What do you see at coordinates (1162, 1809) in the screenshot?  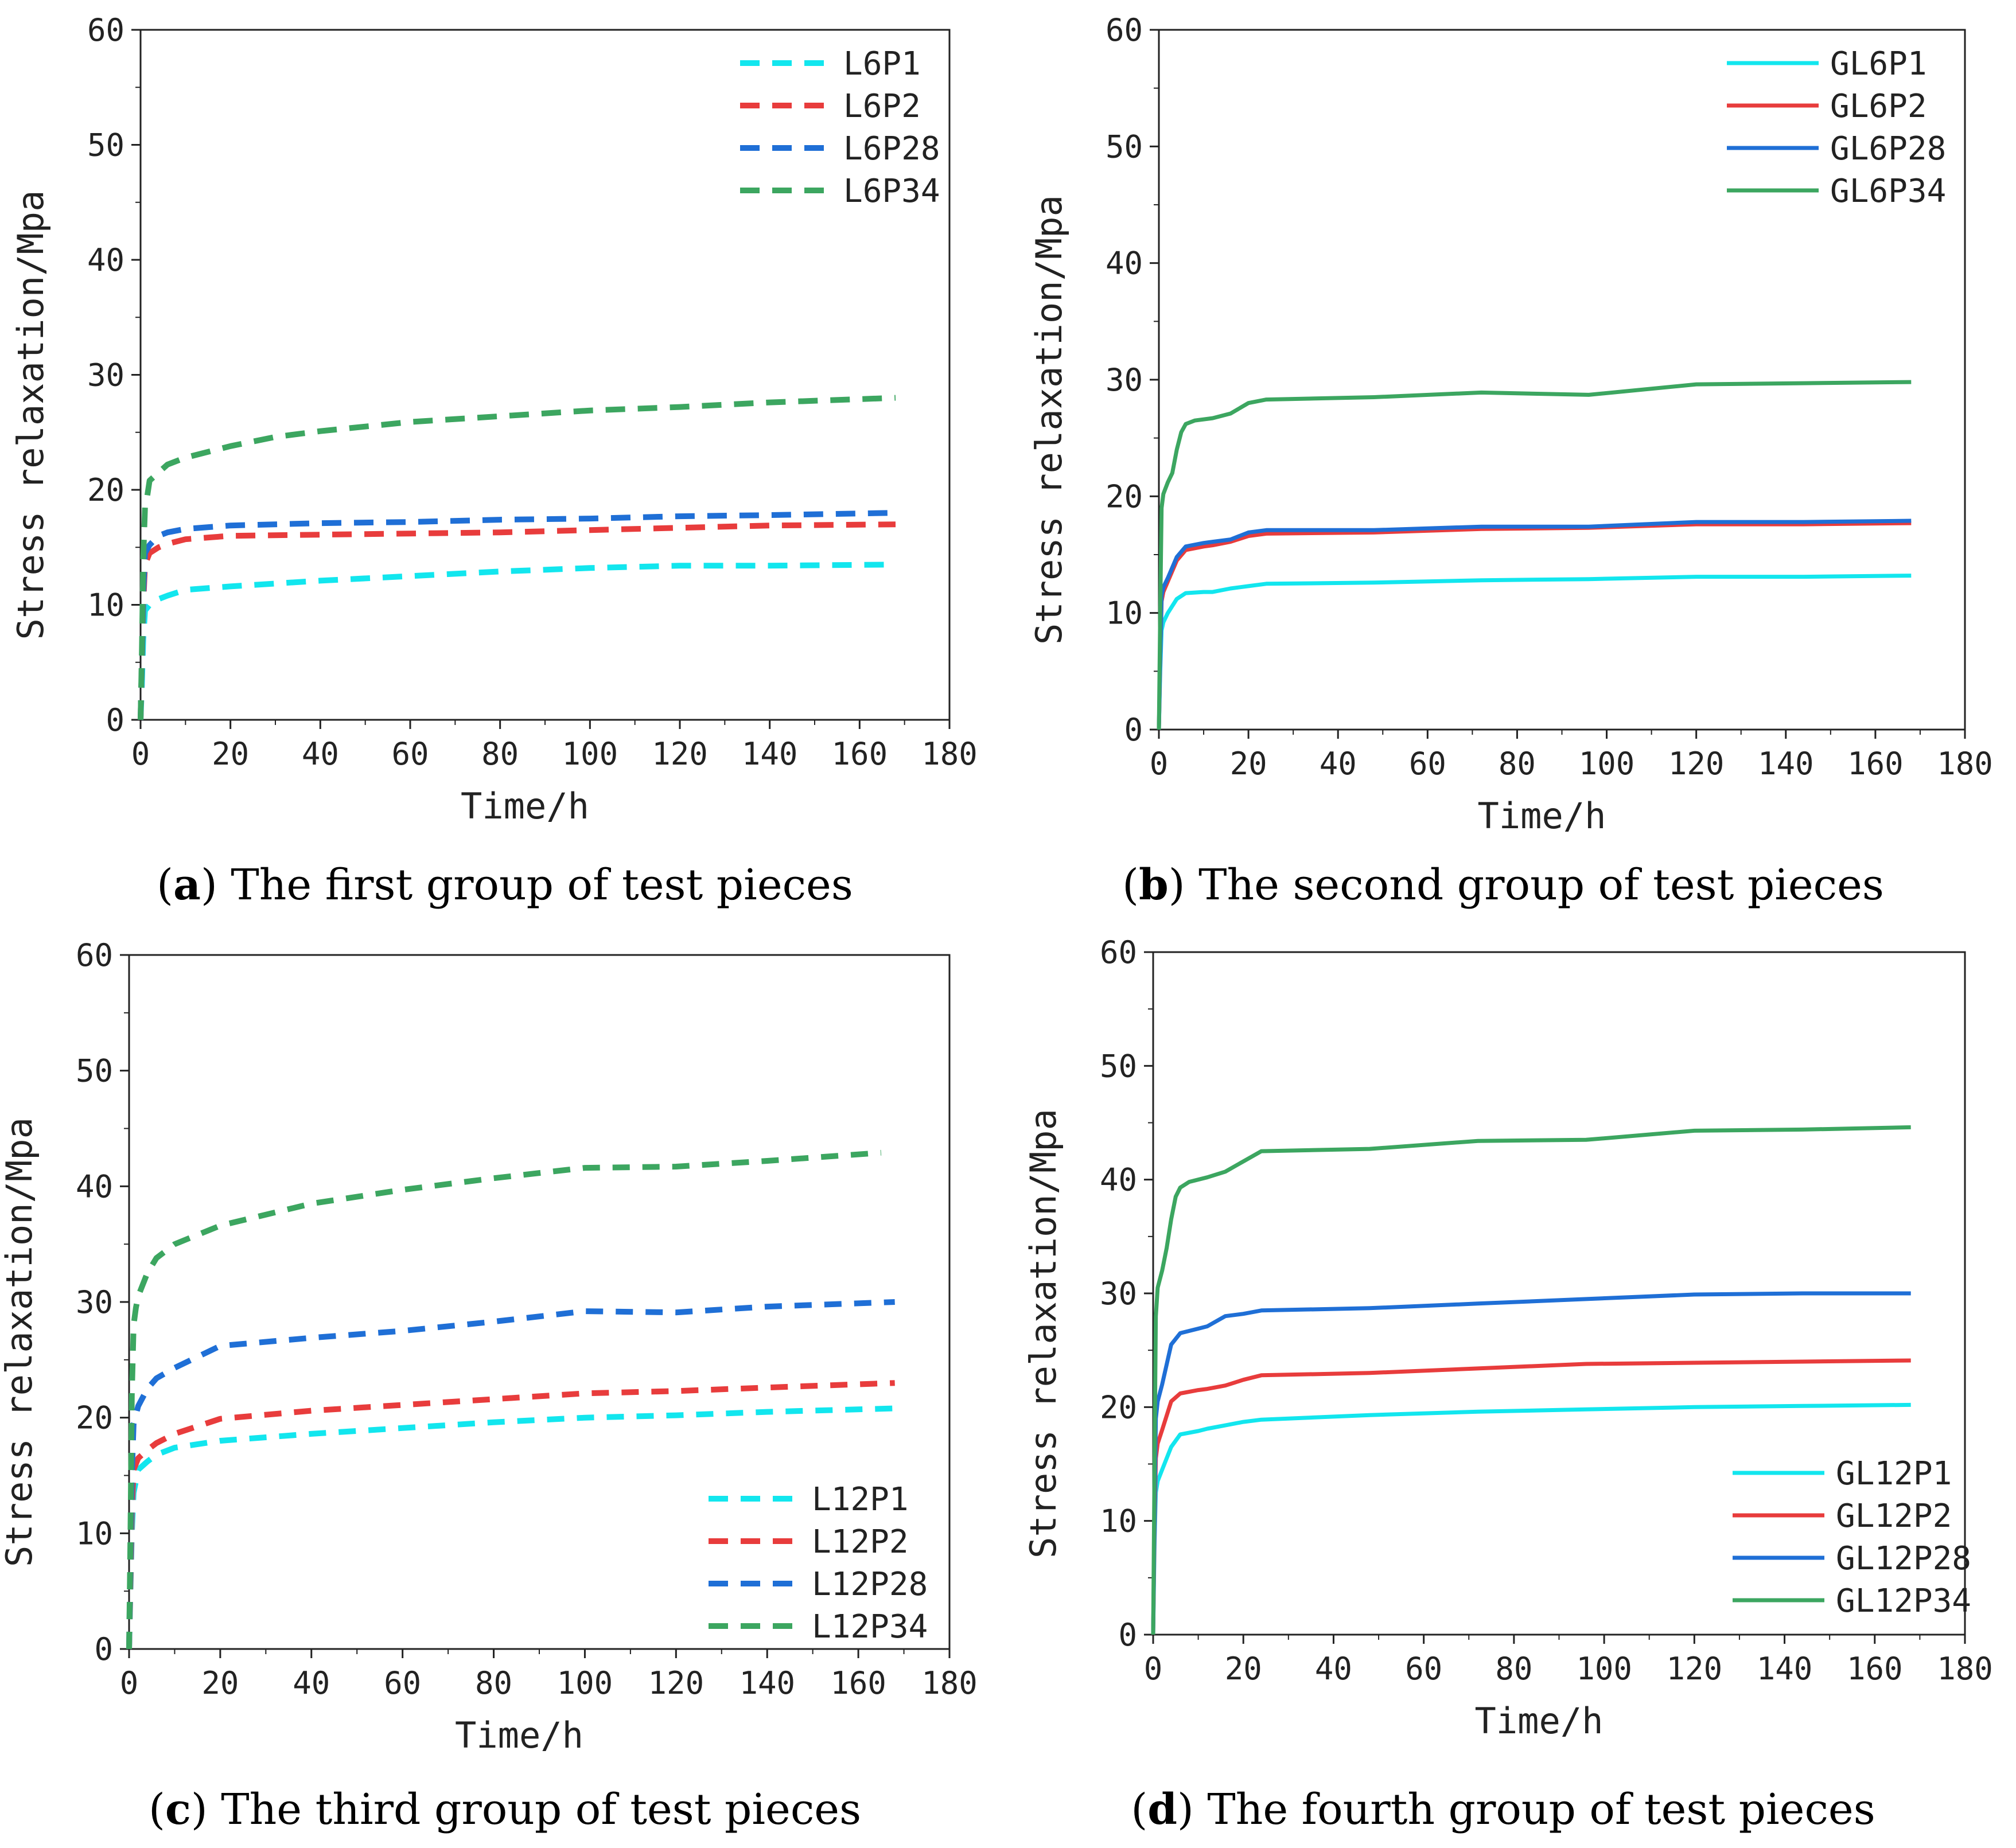 I see `caption-d-letter: d` at bounding box center [1162, 1809].